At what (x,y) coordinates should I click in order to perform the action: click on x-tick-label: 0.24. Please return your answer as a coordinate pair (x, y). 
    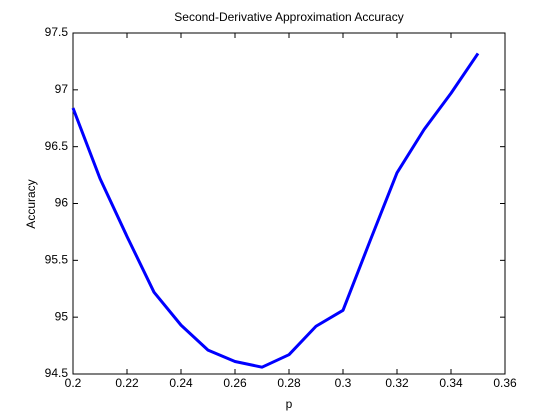
    Looking at the image, I should click on (181, 383).